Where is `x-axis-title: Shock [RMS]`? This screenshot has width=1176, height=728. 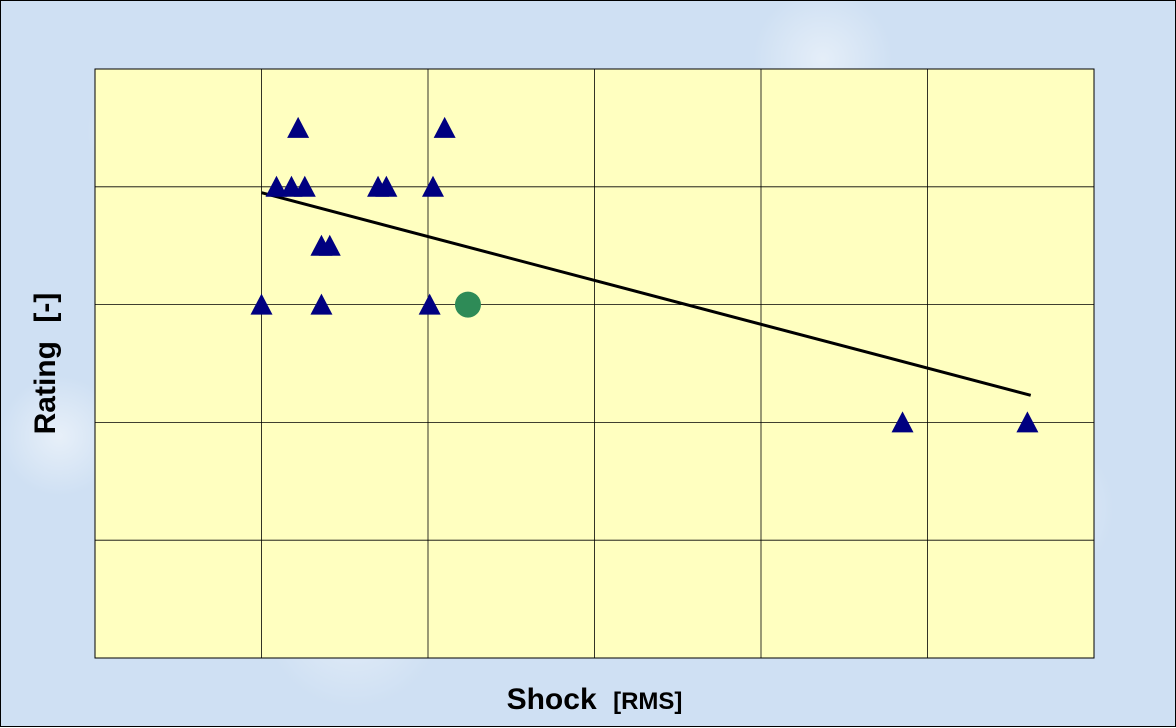
x-axis-title: Shock [RMS] is located at coordinates (595, 699).